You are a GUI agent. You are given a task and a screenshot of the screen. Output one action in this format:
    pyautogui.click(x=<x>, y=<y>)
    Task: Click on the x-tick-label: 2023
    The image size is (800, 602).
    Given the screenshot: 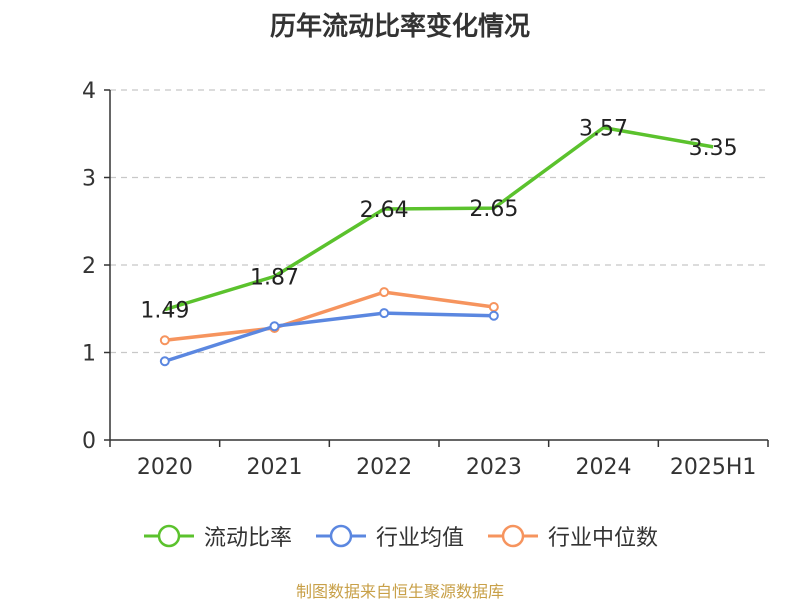 What is the action you would take?
    pyautogui.click(x=494, y=467)
    